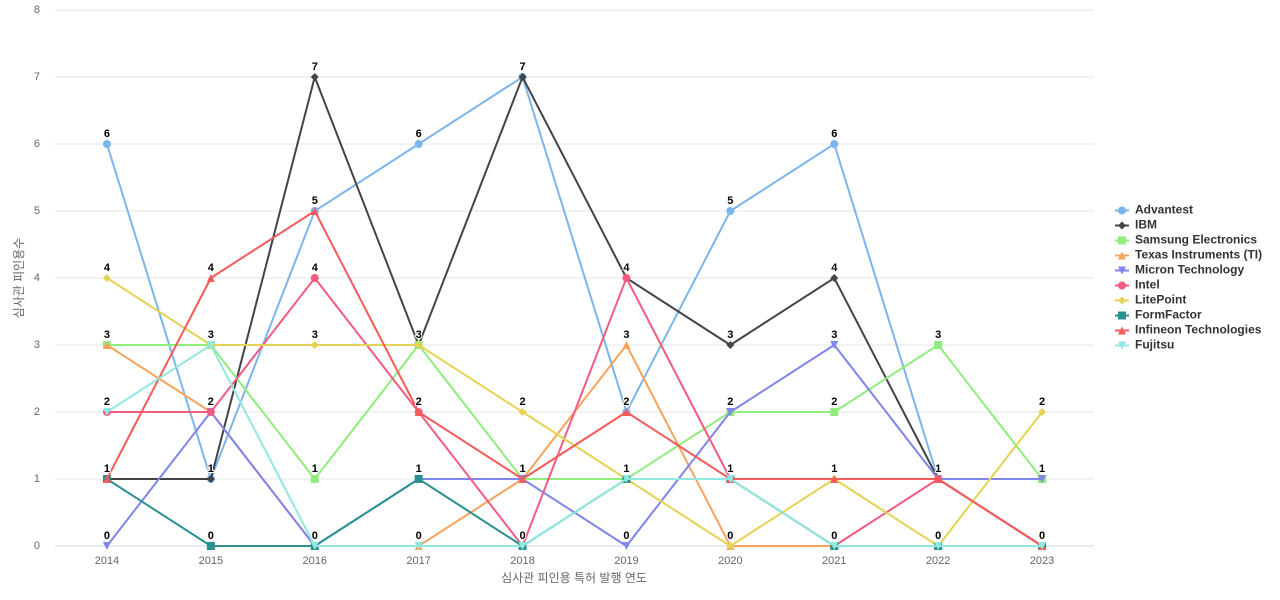  I want to click on legend-label: IBM, so click(1146, 225).